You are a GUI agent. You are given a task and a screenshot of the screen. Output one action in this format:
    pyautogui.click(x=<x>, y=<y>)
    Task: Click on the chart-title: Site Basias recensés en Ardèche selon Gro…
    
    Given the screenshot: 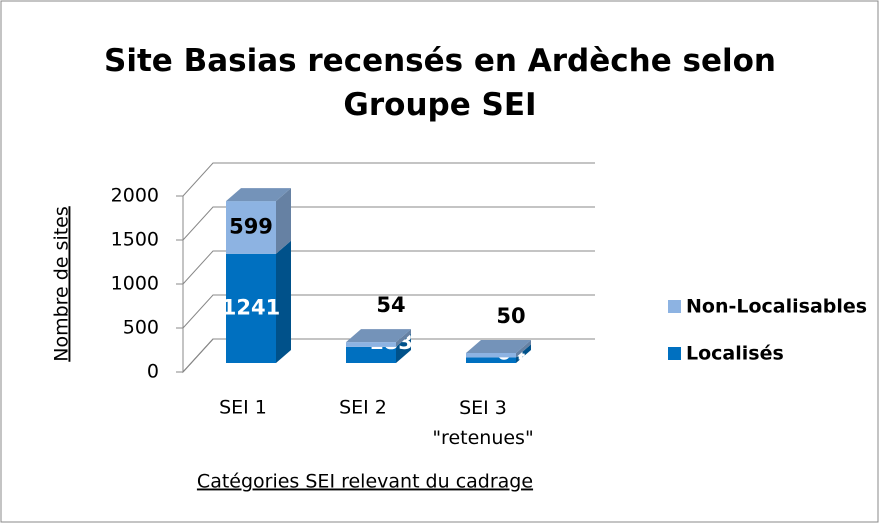 What is the action you would take?
    pyautogui.click(x=440, y=83)
    